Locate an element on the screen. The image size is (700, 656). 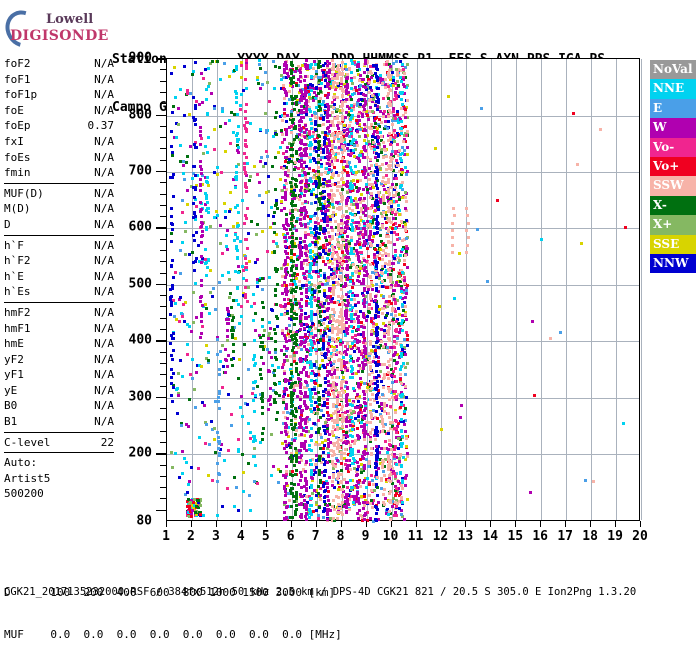
param-row-fmin: fmin N/A is located at coordinates (59, 173).